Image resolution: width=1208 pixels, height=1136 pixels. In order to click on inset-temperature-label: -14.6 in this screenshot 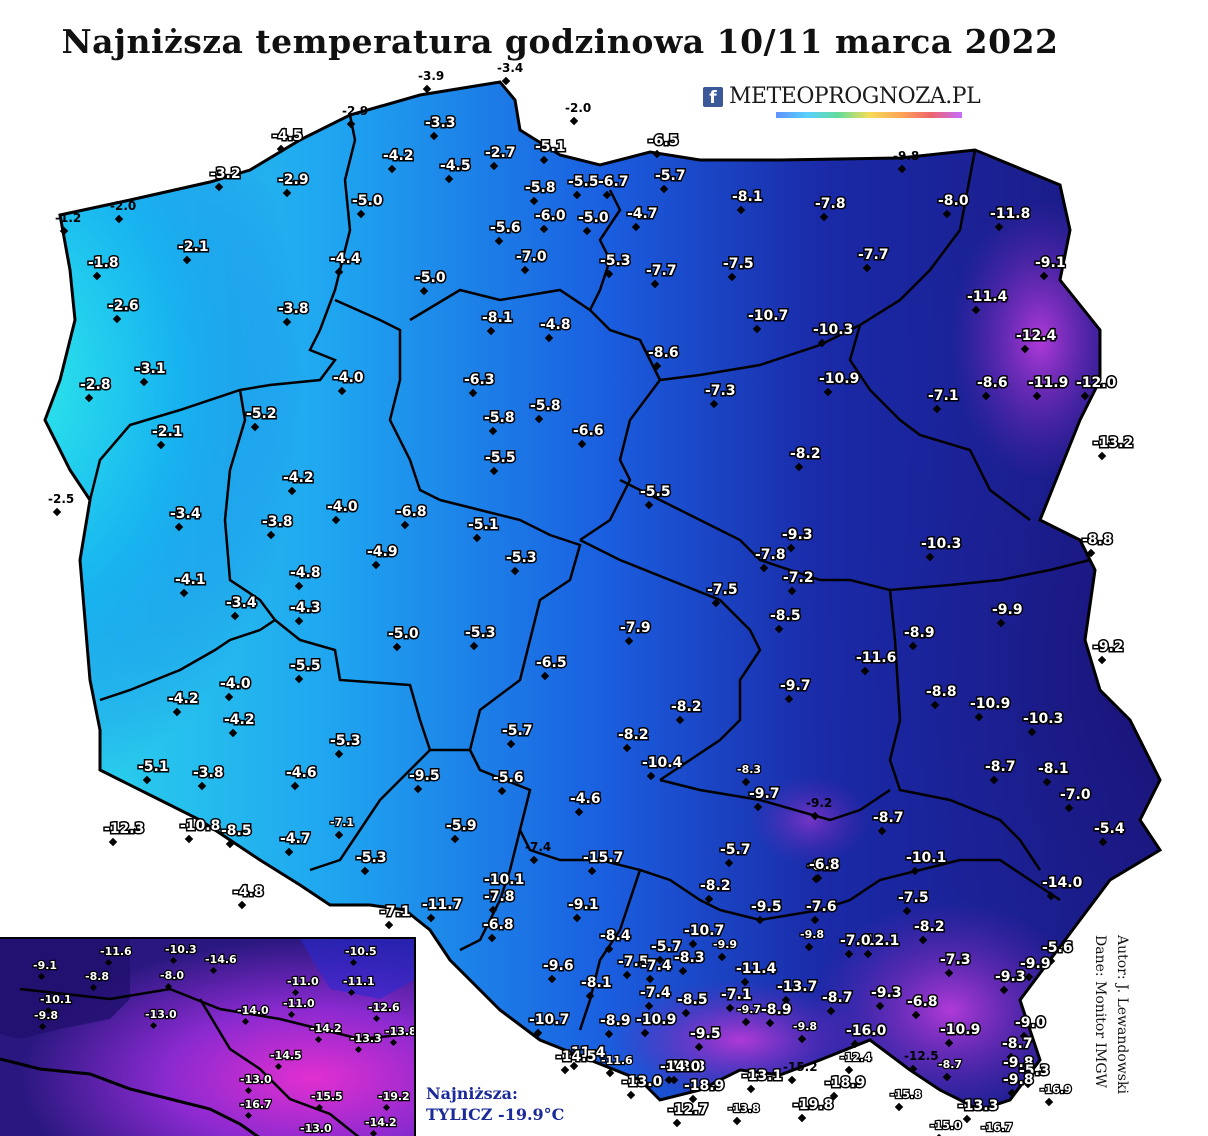, I will do `click(221, 959)`.